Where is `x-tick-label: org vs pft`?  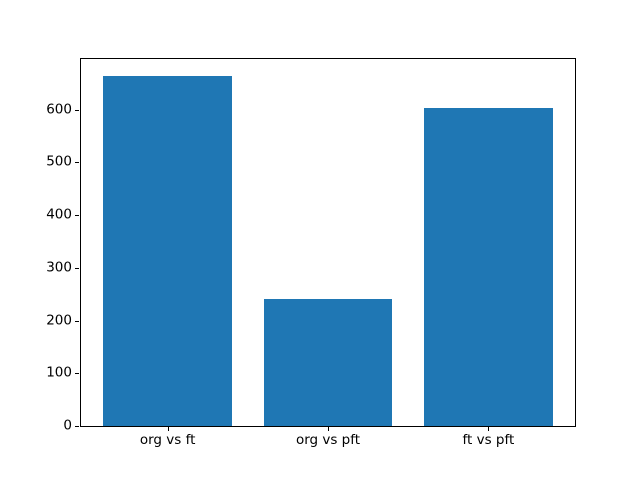 x-tick-label: org vs pft is located at coordinates (328, 440).